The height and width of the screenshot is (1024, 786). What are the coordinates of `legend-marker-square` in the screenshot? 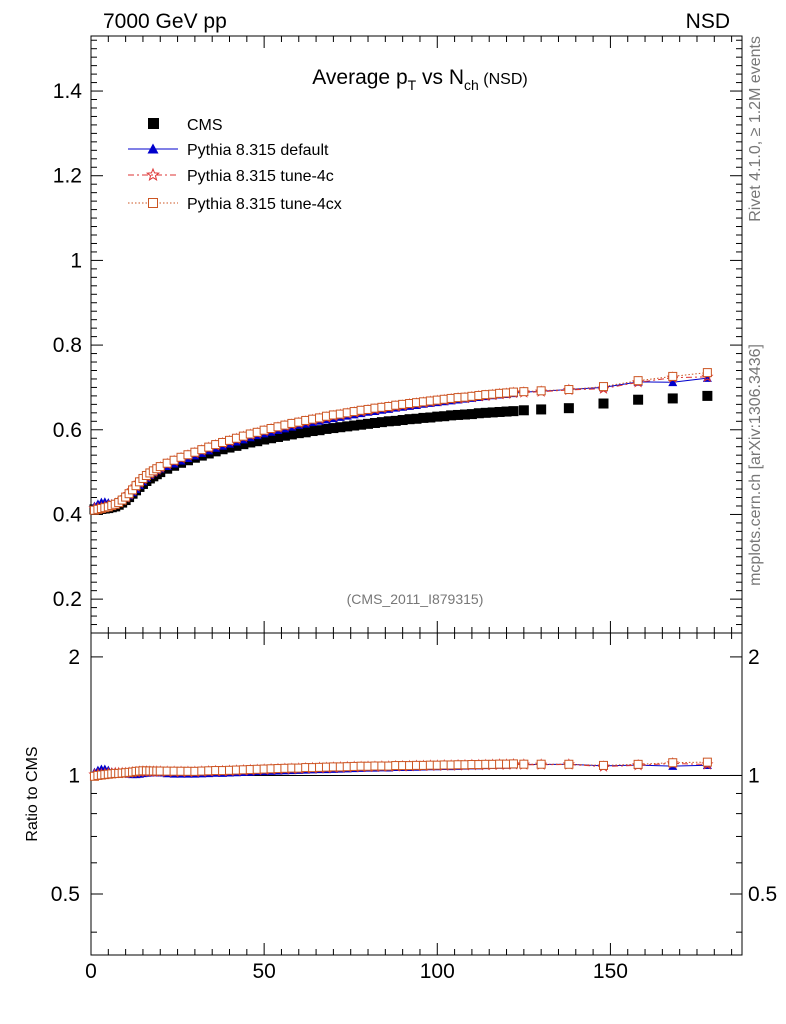 It's located at (153, 123).